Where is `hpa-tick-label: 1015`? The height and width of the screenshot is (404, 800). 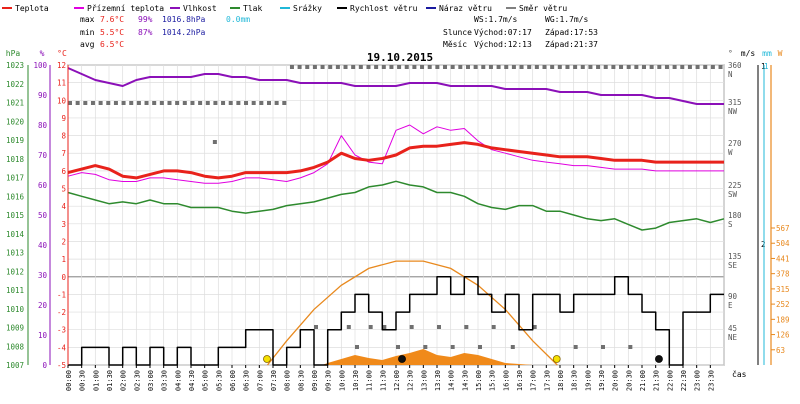
hpa-tick-label: 1015 is located at coordinates (15, 215).